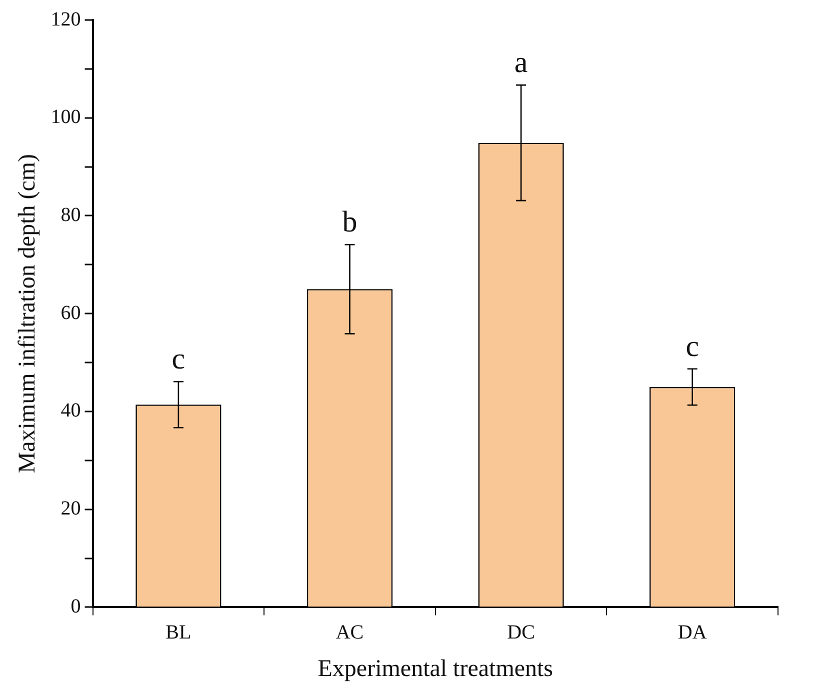  What do you see at coordinates (436, 669) in the screenshot?
I see `x-axis-title: Experimental treatments` at bounding box center [436, 669].